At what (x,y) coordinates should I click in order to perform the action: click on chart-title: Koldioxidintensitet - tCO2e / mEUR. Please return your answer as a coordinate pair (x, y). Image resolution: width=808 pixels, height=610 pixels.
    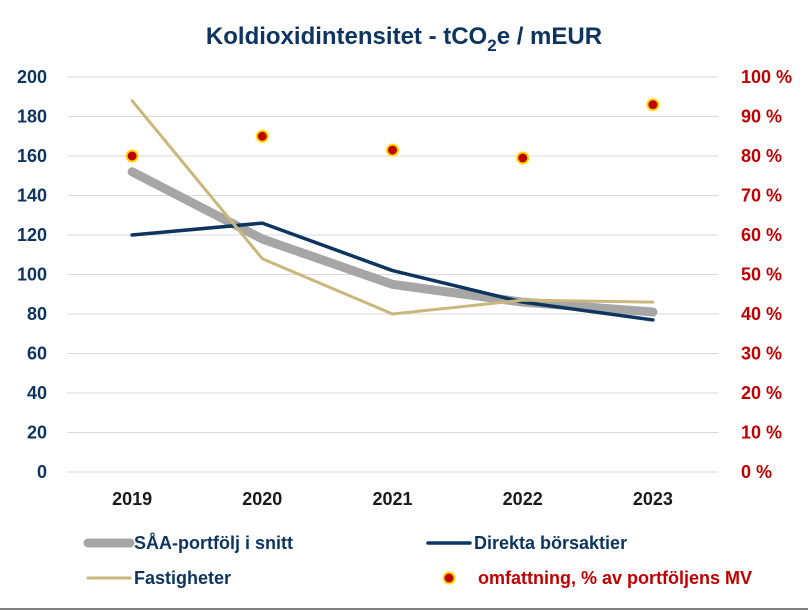
    Looking at the image, I should click on (404, 39).